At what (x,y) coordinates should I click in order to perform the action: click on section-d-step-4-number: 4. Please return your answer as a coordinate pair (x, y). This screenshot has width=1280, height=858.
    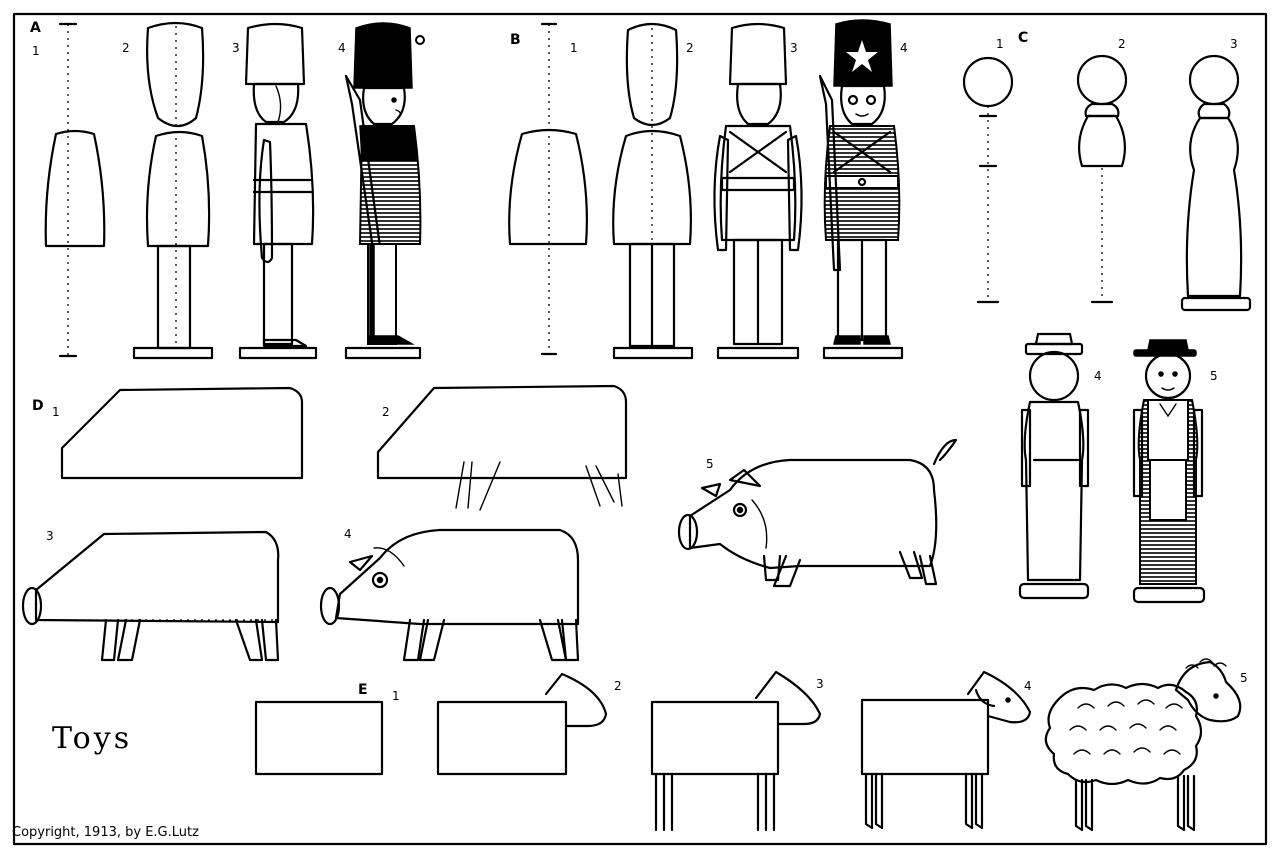
    Looking at the image, I should click on (348, 534).